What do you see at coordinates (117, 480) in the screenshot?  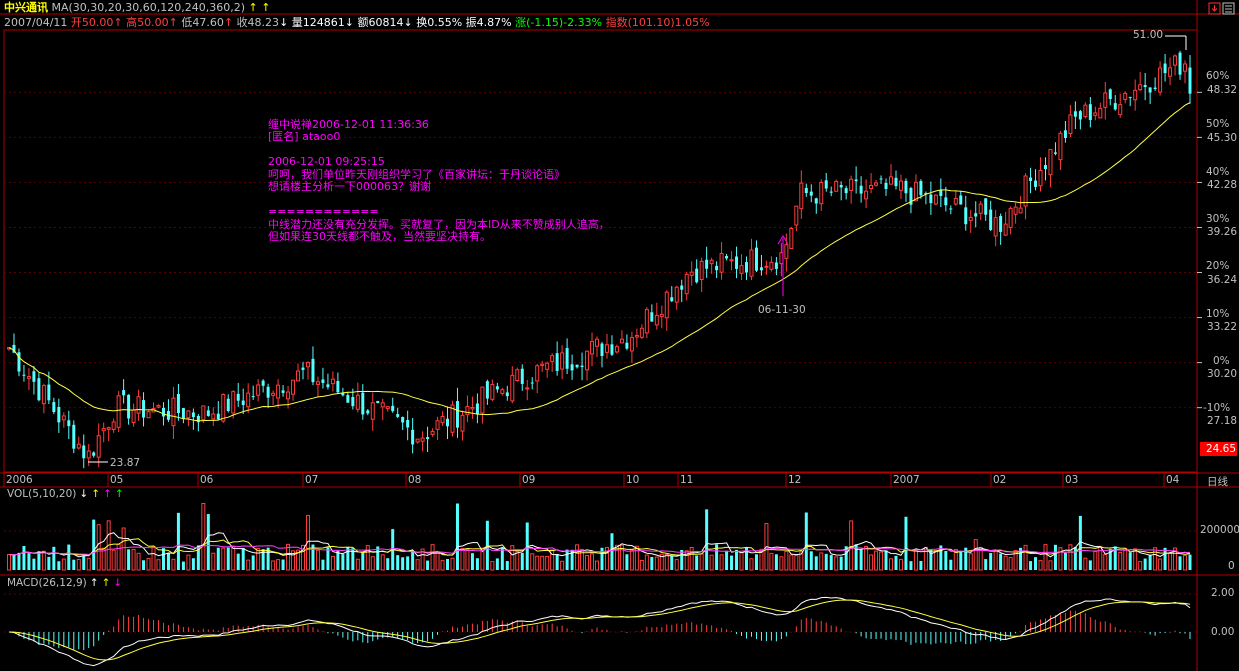 I see `x-label-05: 05` at bounding box center [117, 480].